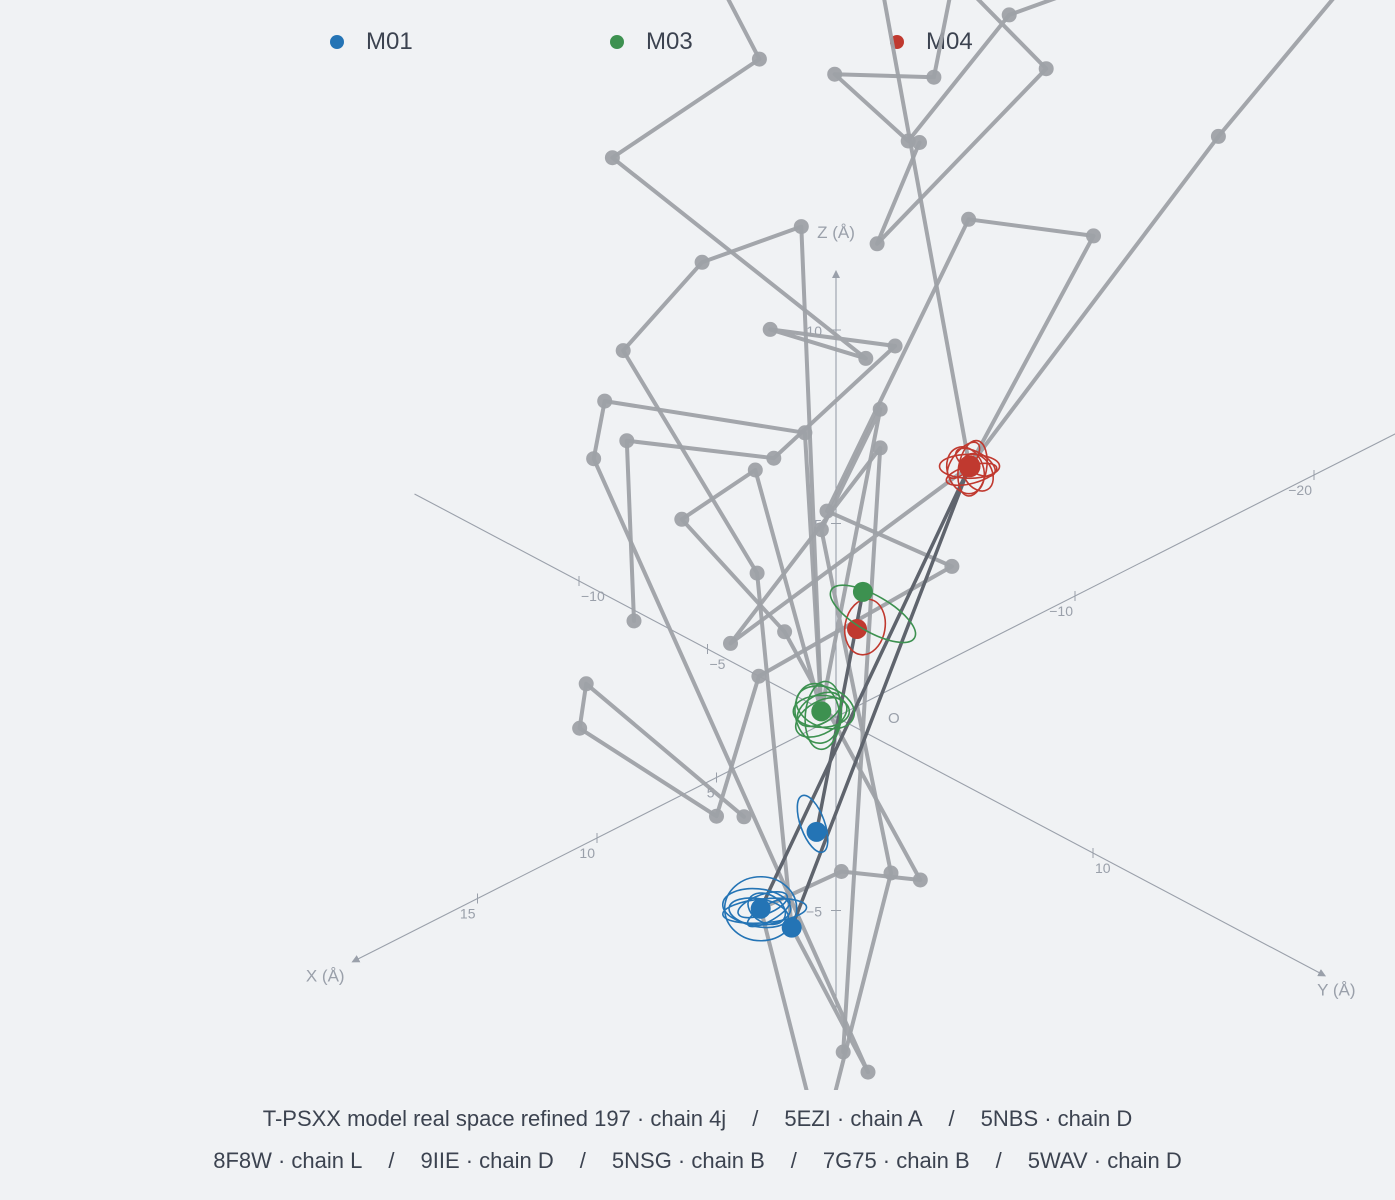 This screenshot has height=1200, width=1395. I want to click on legend-marker, so click(617, 42).